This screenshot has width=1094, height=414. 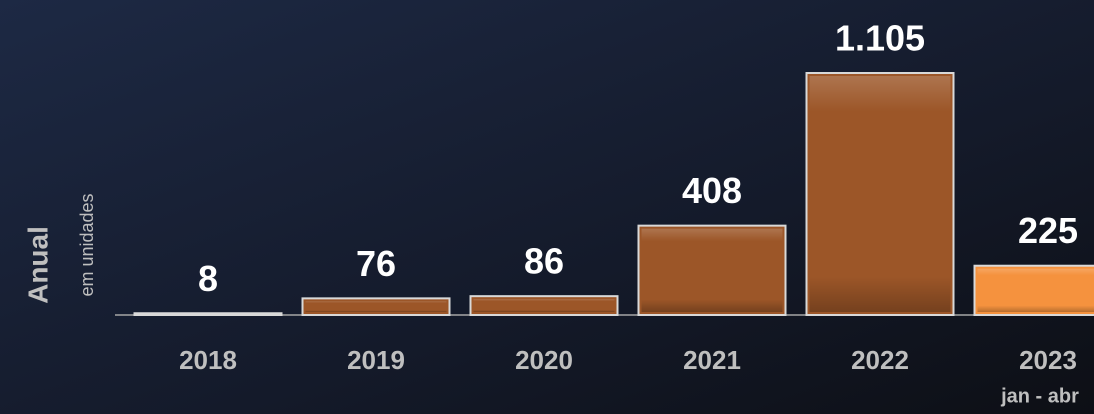 What do you see at coordinates (37, 265) in the screenshot?
I see `axis-title: Anual` at bounding box center [37, 265].